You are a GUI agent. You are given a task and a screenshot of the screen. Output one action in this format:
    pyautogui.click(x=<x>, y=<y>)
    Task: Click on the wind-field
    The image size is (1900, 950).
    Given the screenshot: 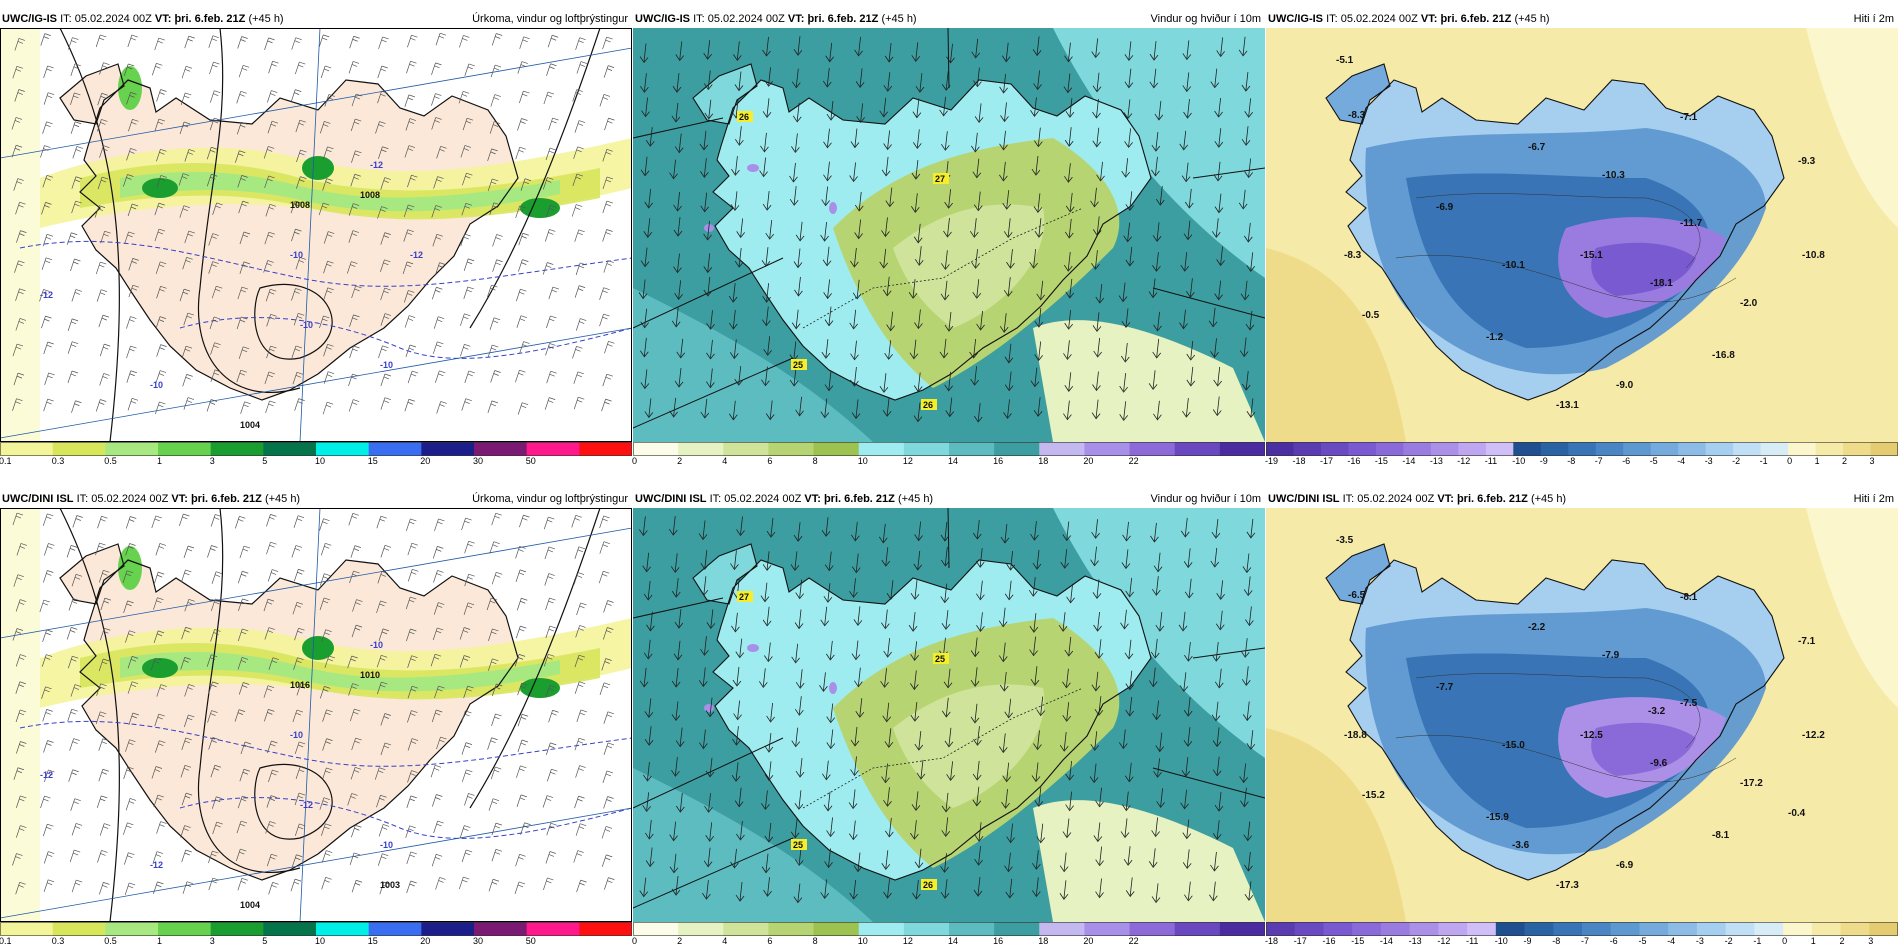 What is the action you would take?
    pyautogui.click(x=725, y=94)
    